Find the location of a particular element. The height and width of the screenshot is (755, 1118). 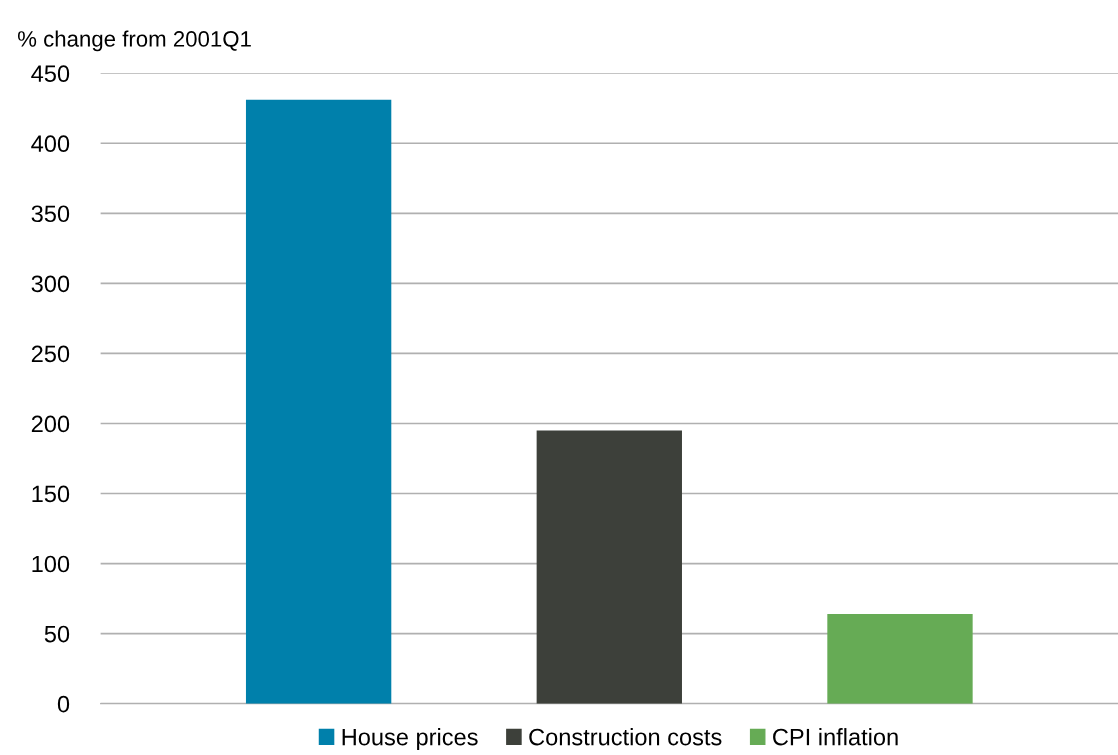

y-tick-label: 350 is located at coordinates (50, 214).